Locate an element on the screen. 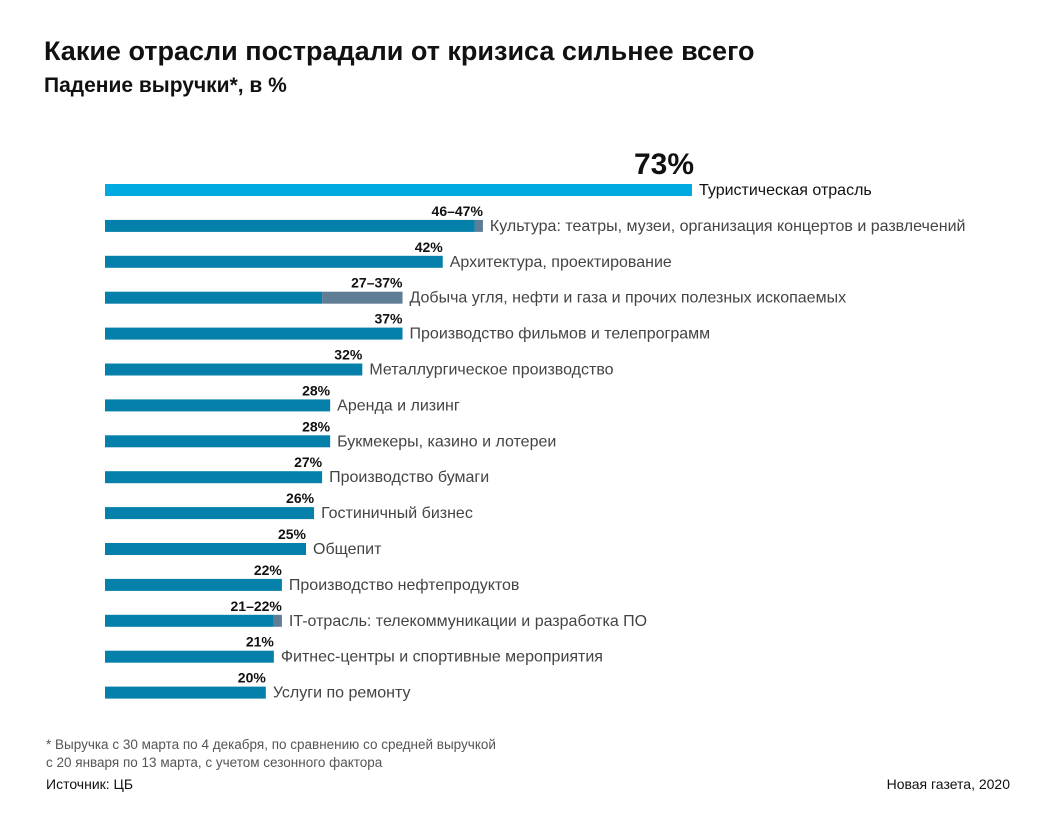 The height and width of the screenshot is (828, 1060). data-label: 21% is located at coordinates (260, 642).